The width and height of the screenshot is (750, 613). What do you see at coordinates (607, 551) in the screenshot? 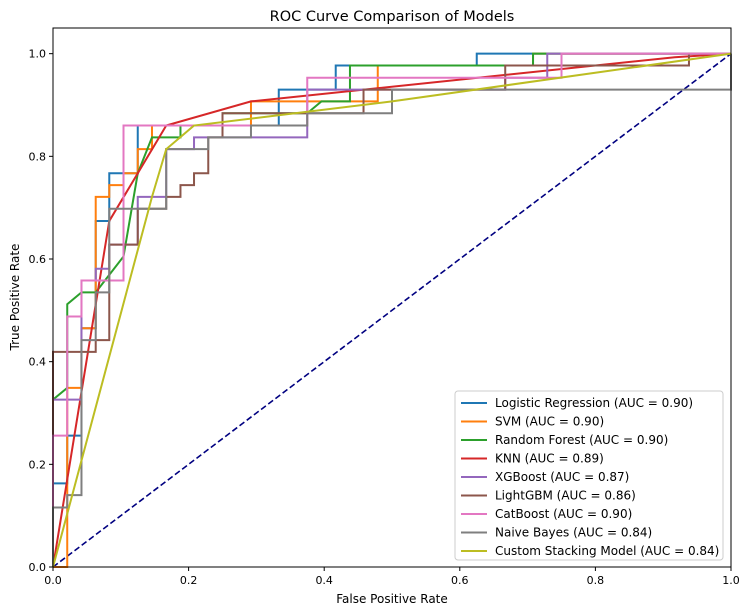
I see `legend-entry-8: Custom Stacking Model (AUC = 0.84)` at bounding box center [607, 551].